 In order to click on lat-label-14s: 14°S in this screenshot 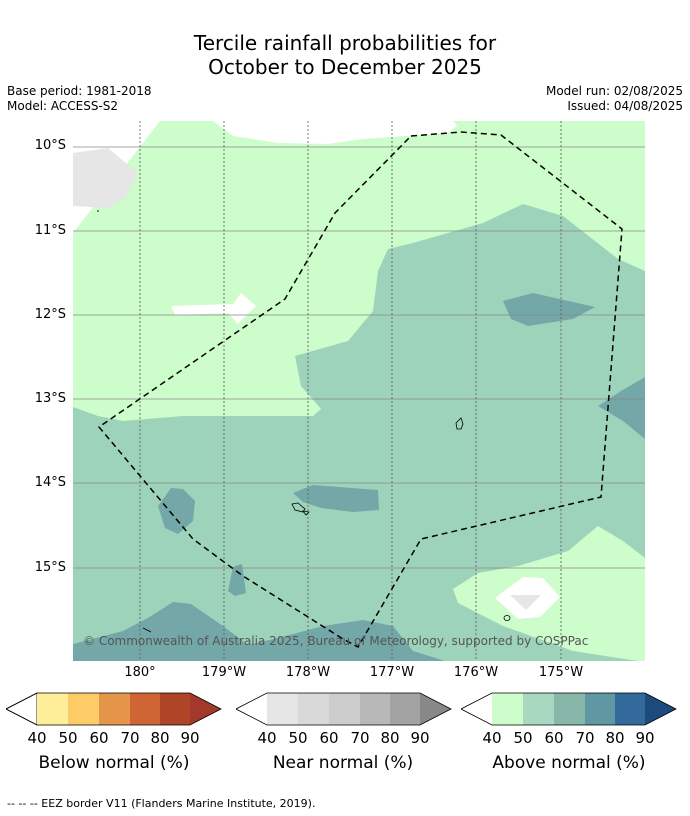, I will do `click(50, 482)`.